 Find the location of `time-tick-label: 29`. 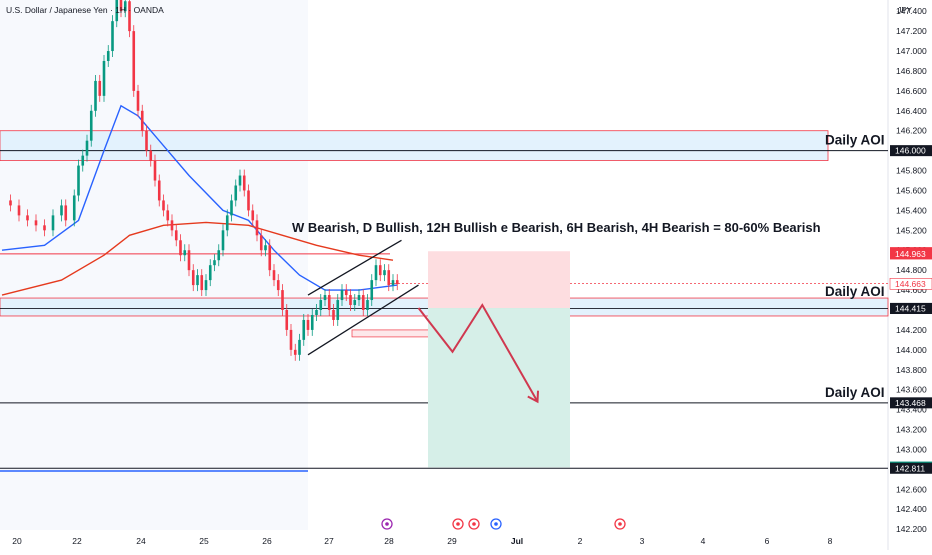

time-tick-label: 29 is located at coordinates (452, 541).